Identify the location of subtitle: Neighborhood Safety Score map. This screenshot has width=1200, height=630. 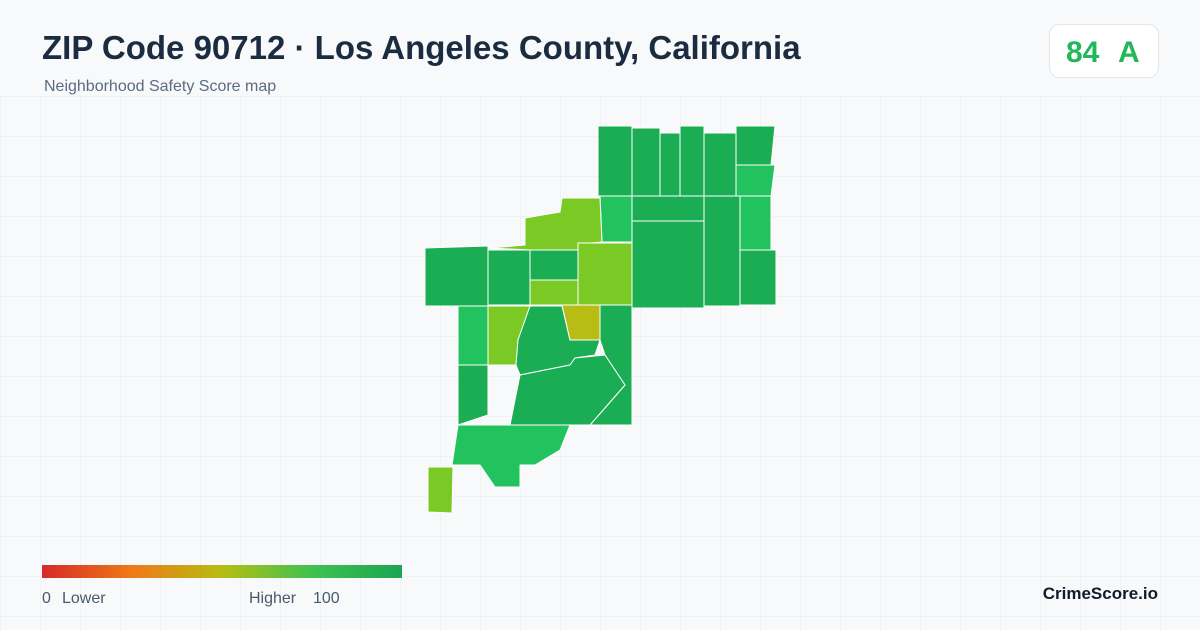
(160, 86).